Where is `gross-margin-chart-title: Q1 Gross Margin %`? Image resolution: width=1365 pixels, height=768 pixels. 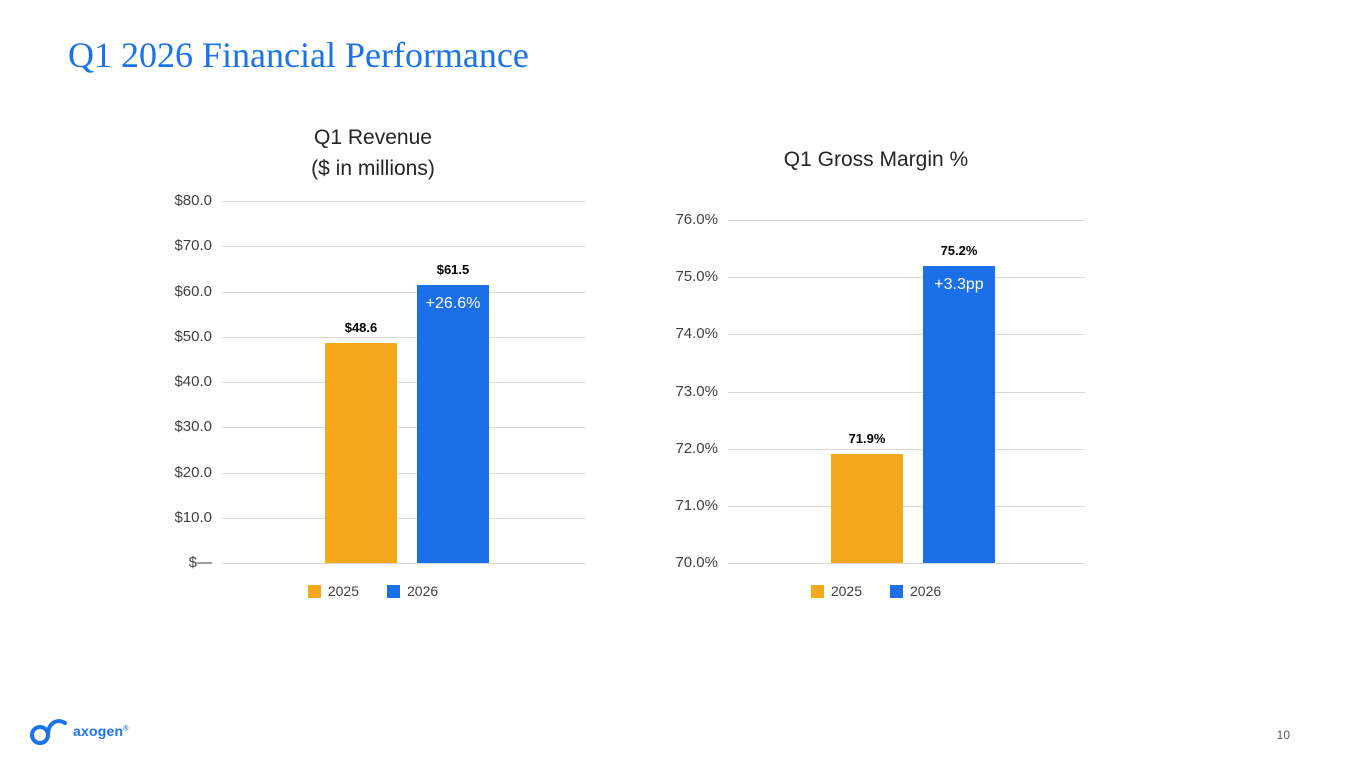 gross-margin-chart-title: Q1 Gross Margin % is located at coordinates (876, 159).